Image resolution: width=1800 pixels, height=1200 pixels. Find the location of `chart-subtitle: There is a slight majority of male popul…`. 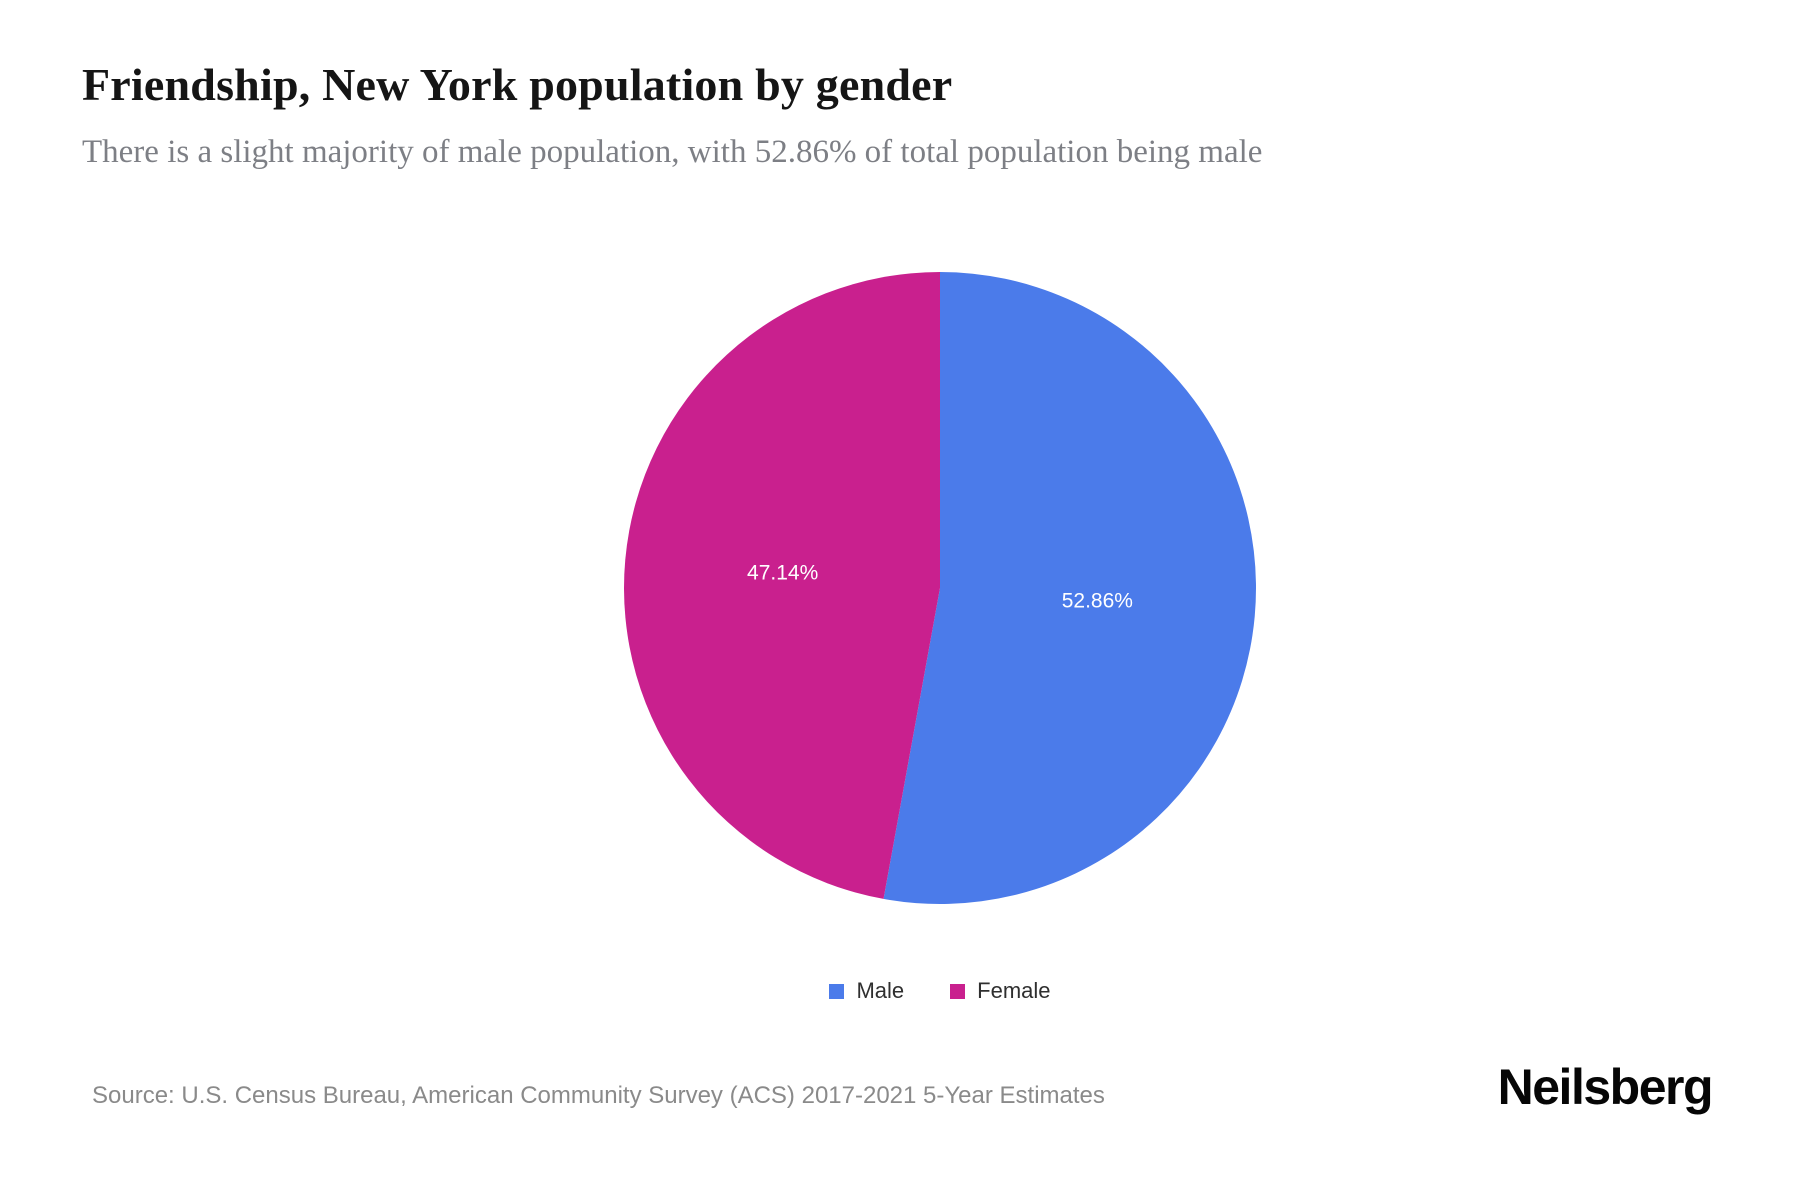

chart-subtitle: There is a slight majority of male popul… is located at coordinates (672, 152).